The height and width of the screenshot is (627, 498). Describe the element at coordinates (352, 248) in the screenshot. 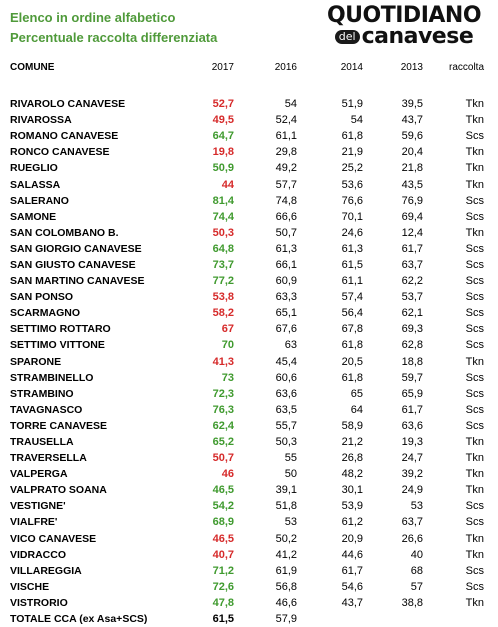

I see `value-2014-cell: 61,3` at that location.